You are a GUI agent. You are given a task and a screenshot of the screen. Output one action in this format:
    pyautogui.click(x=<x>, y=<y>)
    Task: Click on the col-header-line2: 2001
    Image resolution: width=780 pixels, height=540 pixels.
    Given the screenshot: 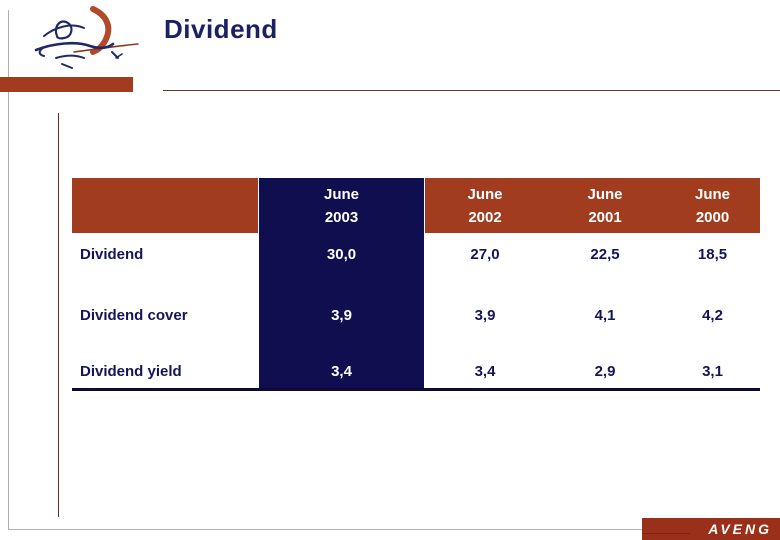 What is the action you would take?
    pyautogui.click(x=605, y=217)
    